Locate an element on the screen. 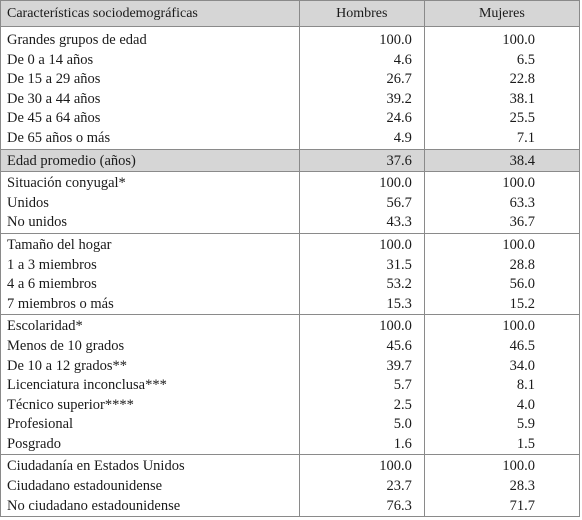 The width and height of the screenshot is (582, 520). table-row-average-age: Edad promedio (años) 37.6 38.4 is located at coordinates (290, 160).